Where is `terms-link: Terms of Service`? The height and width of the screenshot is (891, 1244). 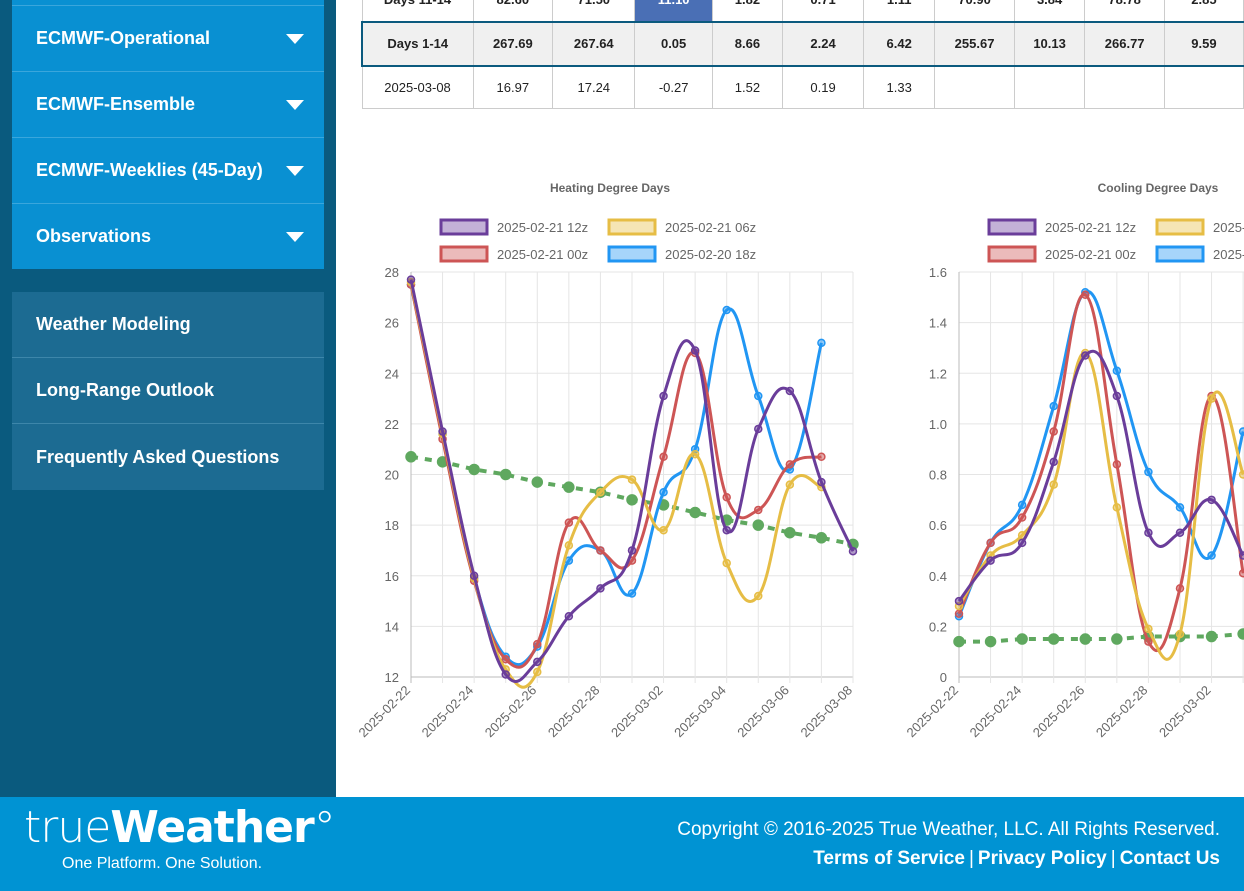
terms-link: Terms of Service is located at coordinates (889, 858).